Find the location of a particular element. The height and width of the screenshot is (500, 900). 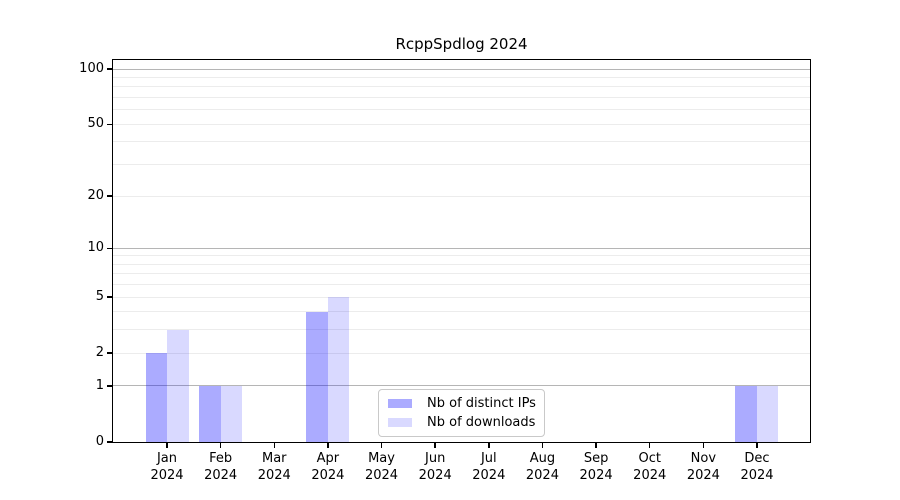

y-tick-label-20: 20 is located at coordinates (95, 195).